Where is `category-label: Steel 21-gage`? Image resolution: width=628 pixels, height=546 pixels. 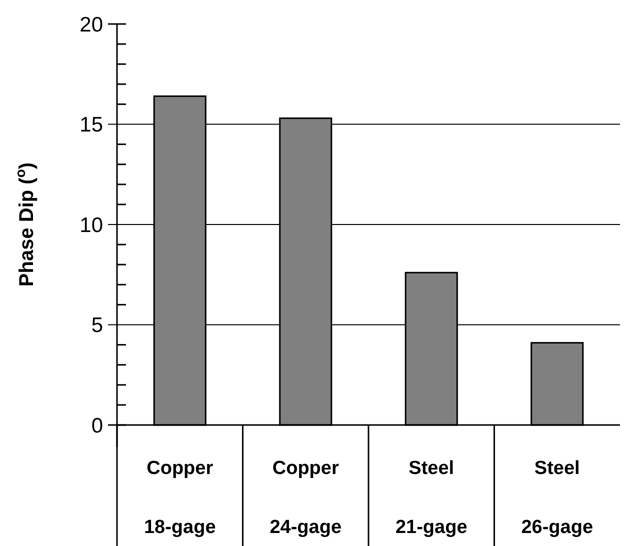 category-label: Steel 21-gage is located at coordinates (431, 498).